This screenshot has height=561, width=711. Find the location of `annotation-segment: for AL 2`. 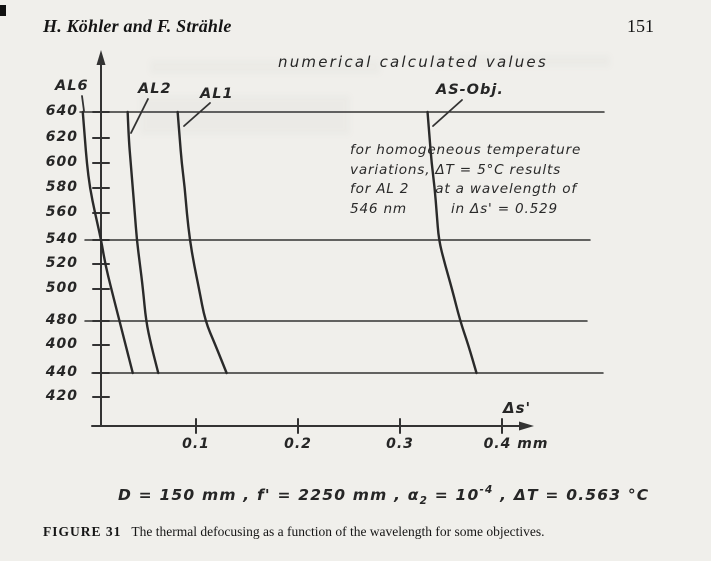

annotation-segment: for AL 2 is located at coordinates (380, 189).